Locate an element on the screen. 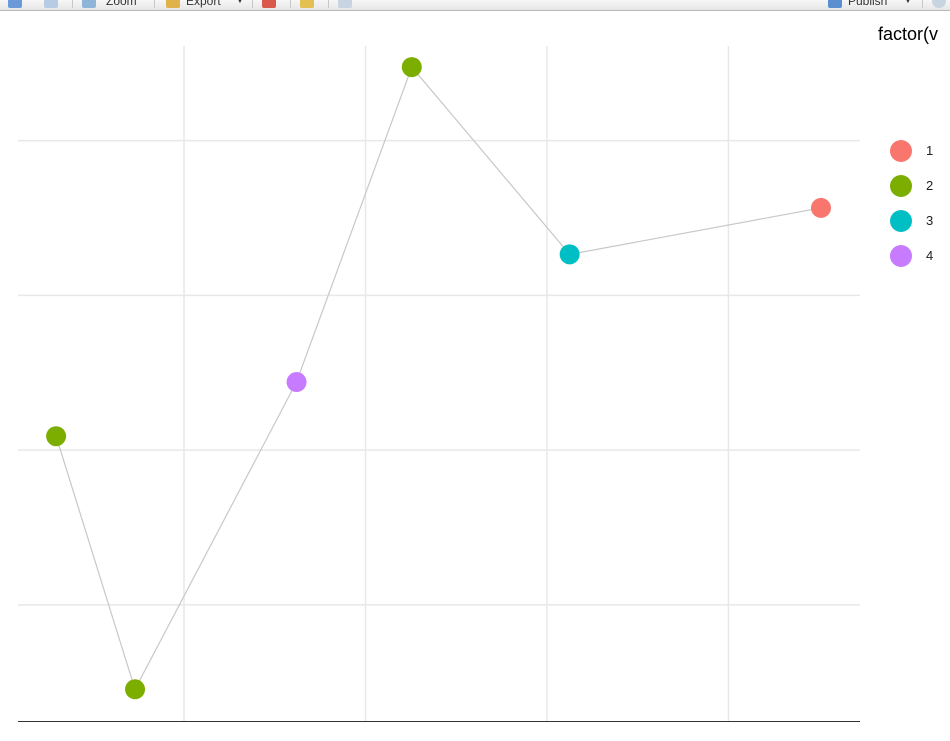  clear-plots-icon is located at coordinates (307, 4).